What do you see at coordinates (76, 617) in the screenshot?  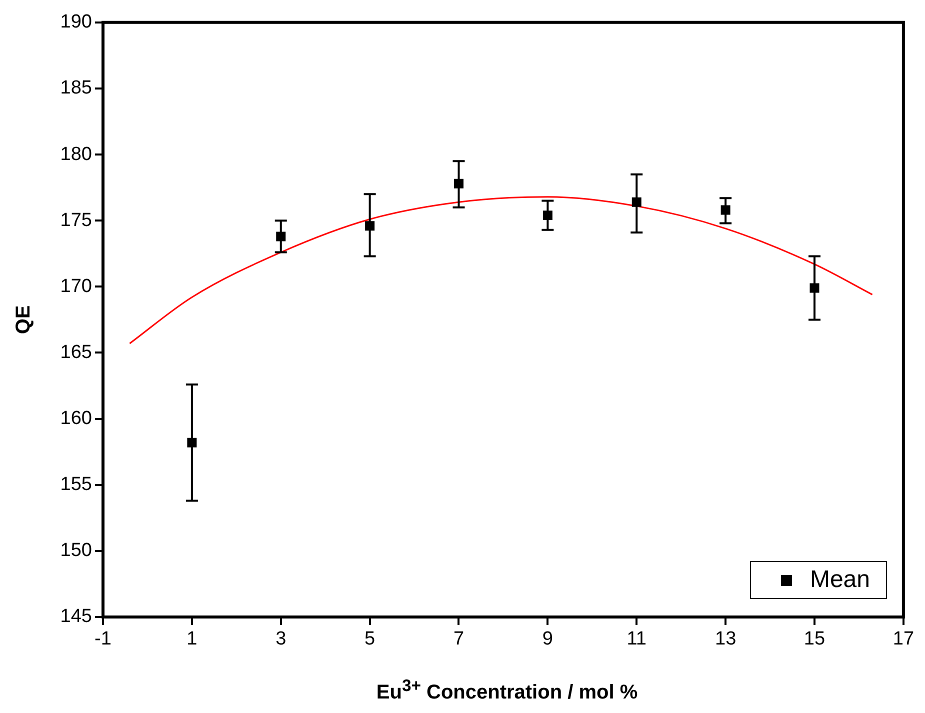 I see `y-tick-label: 145` at bounding box center [76, 617].